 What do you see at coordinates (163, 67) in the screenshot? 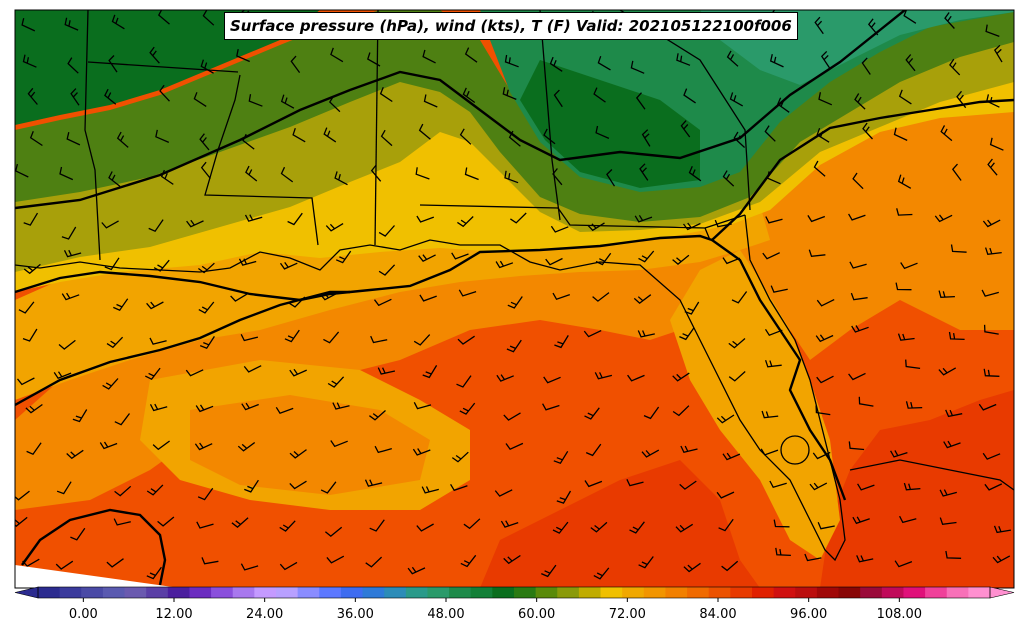
I see `state-border-ar-la` at bounding box center [163, 67].